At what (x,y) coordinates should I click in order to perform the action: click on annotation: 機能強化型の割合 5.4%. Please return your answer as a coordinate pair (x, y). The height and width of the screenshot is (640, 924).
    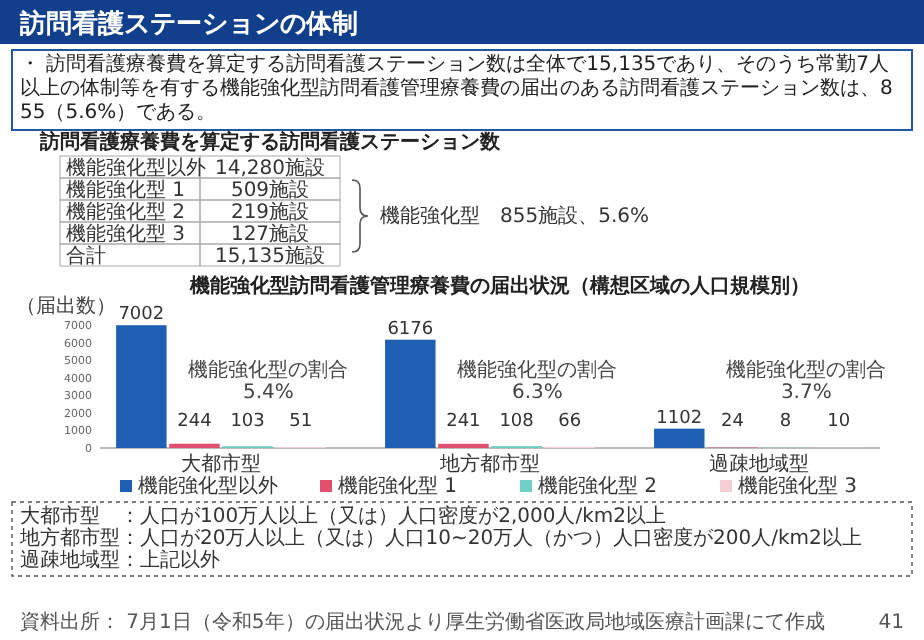
    Looking at the image, I should click on (268, 381).